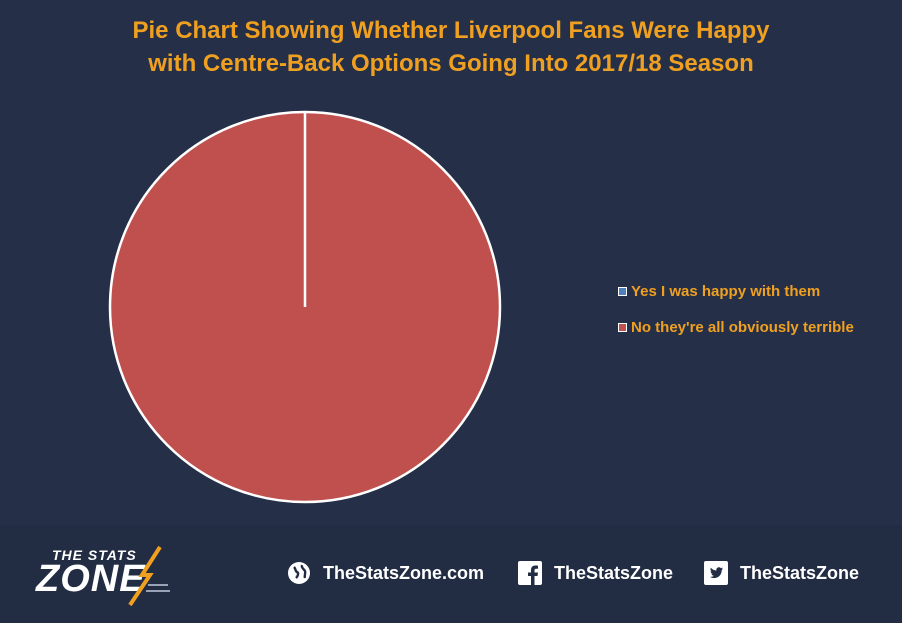 This screenshot has width=902, height=623. What do you see at coordinates (716, 573) in the screenshot?
I see `twitter-icon` at bounding box center [716, 573].